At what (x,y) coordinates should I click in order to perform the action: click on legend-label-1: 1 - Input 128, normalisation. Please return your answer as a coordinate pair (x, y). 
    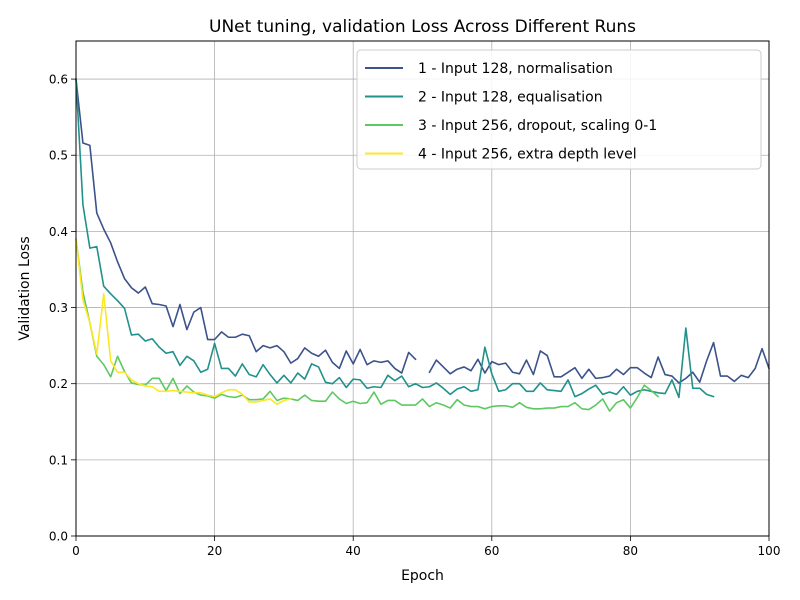
    Looking at the image, I should click on (515, 69).